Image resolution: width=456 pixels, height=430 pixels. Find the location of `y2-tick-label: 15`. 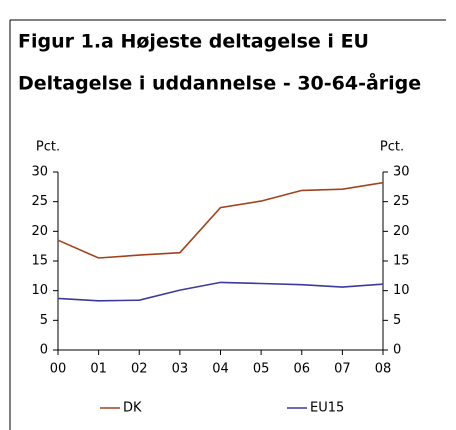

y2-tick-label: 15 is located at coordinates (401, 261).